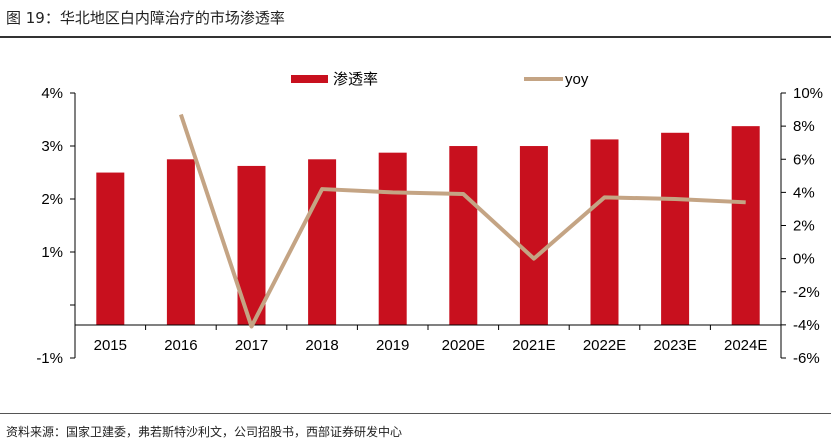 The width and height of the screenshot is (831, 441). Describe the element at coordinates (251, 345) in the screenshot. I see `category-label: 2017` at that location.